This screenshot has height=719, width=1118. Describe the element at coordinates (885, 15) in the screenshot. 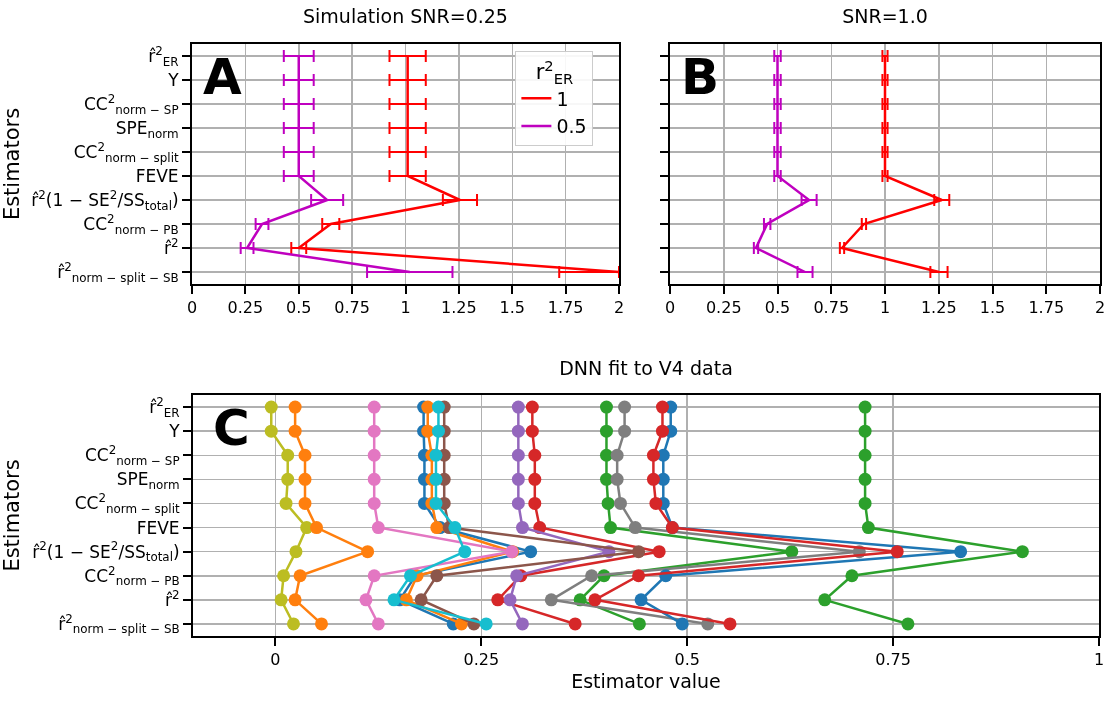

I see `chart-title: SNR=1.0` at that location.